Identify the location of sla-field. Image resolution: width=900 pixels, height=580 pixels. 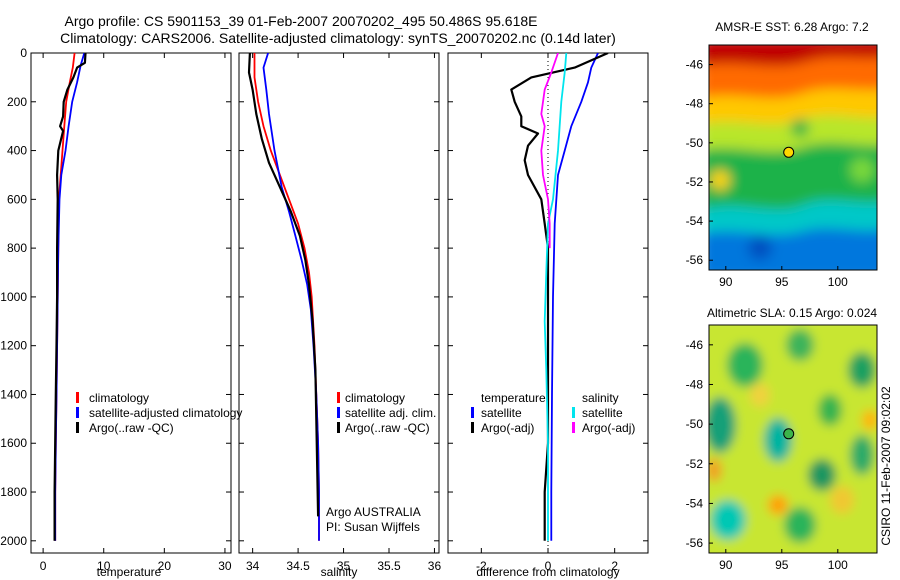
(793, 439).